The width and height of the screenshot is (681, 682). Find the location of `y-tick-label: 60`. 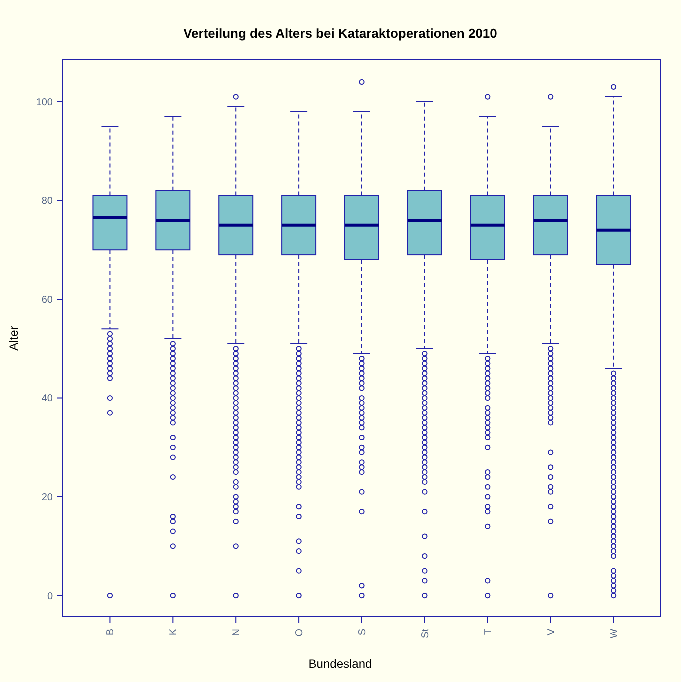

y-tick-label: 60 is located at coordinates (48, 300).